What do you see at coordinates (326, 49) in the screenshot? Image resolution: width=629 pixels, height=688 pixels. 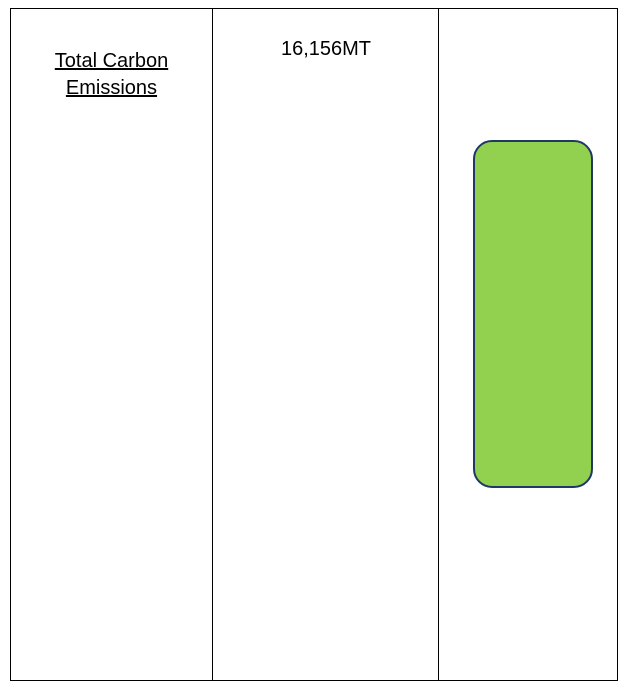 I see `metric-value: 16,156MT` at bounding box center [326, 49].